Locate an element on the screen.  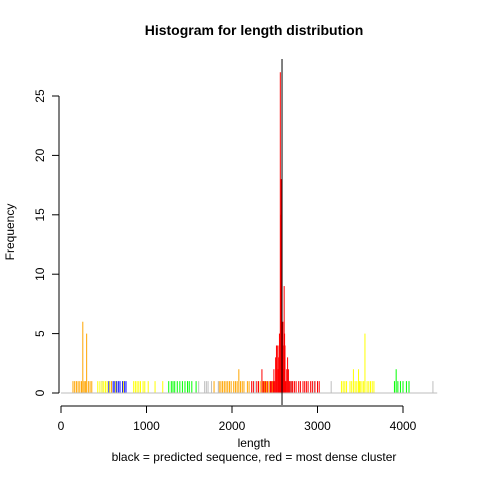
y-tick-label: 5 is located at coordinates (40, 333).